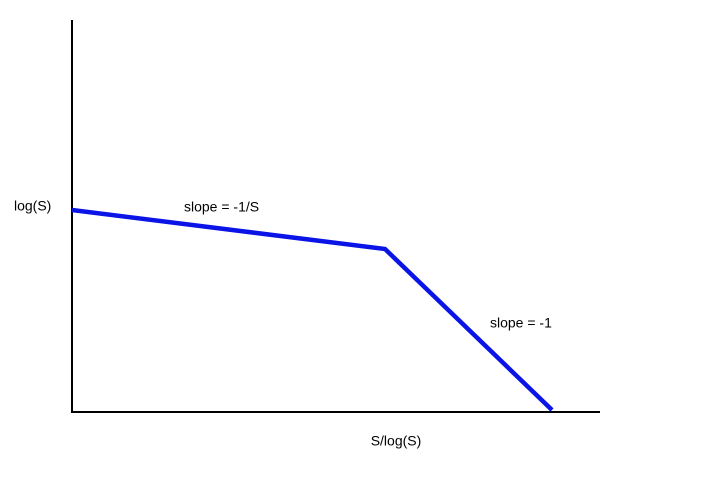 The height and width of the screenshot is (485, 704). Describe the element at coordinates (521, 323) in the screenshot. I see `slope-annotation: slope = -1` at that location.